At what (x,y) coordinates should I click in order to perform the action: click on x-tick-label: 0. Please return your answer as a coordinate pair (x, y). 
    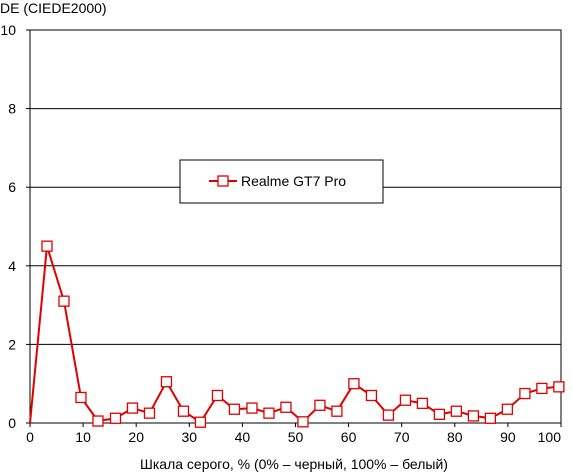
    Looking at the image, I should click on (30, 437).